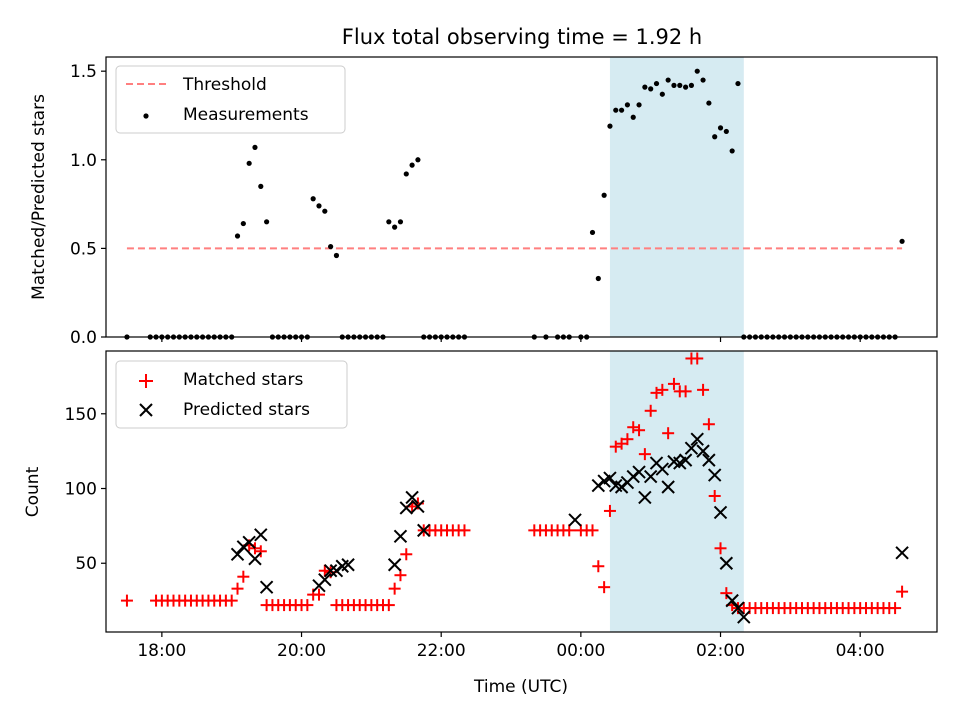 This screenshot has width=960, height=720. I want to click on top-legend-box, so click(230, 99).